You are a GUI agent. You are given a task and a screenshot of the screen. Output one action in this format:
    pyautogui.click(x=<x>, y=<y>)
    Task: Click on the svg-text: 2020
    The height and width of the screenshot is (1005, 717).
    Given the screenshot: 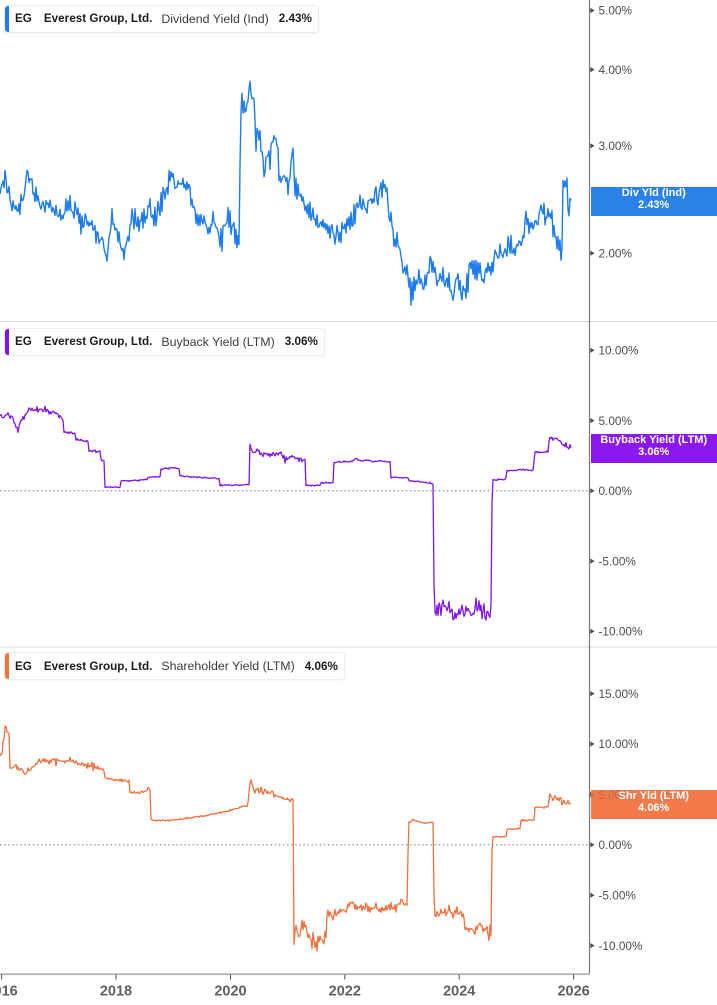 What is the action you would take?
    pyautogui.click(x=230, y=992)
    